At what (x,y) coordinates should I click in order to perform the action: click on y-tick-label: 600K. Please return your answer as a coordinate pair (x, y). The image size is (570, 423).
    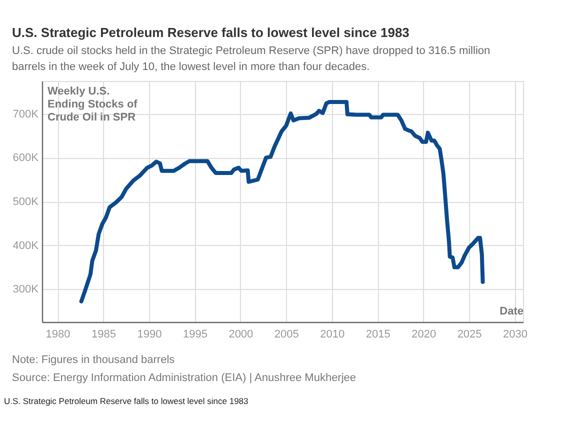
    Looking at the image, I should click on (26, 158).